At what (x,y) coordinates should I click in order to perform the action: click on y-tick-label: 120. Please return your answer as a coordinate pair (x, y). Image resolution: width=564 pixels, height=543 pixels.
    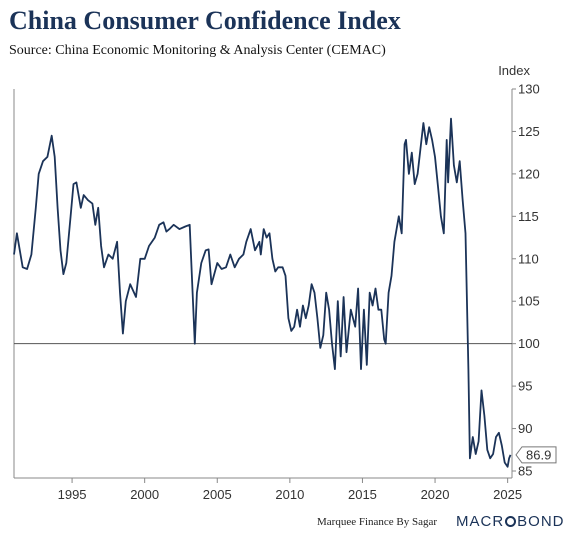
    Looking at the image, I should click on (529, 173).